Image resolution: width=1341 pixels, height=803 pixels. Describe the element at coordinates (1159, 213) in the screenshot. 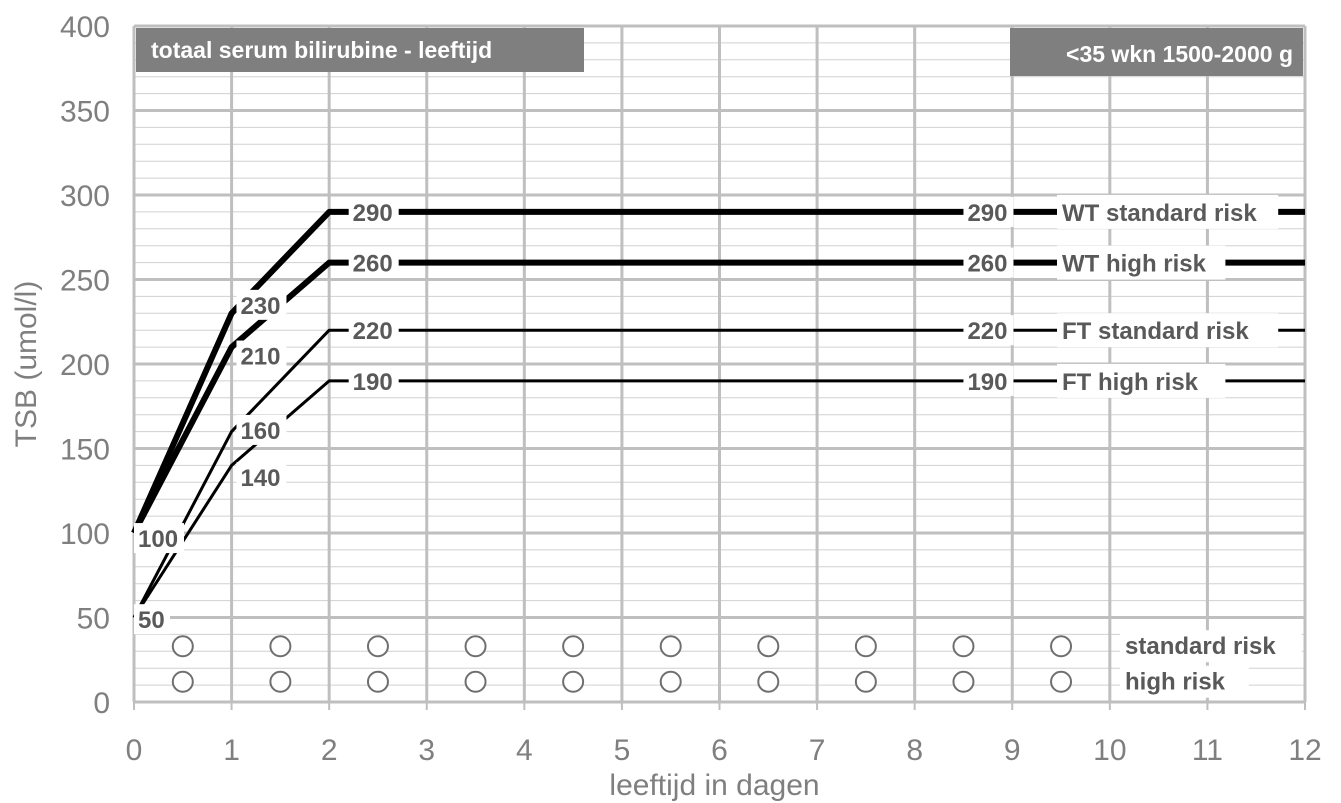

I see `series-name-label: WT standard risk` at that location.